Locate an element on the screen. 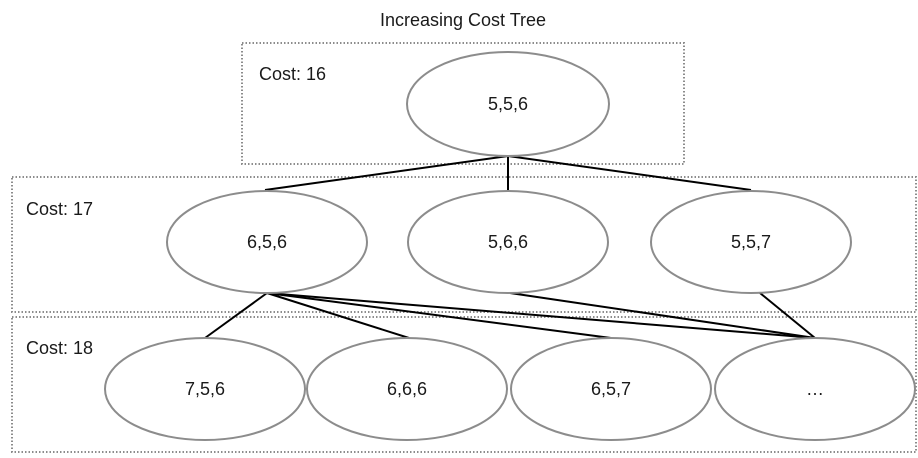  node-label: 6,5,7 is located at coordinates (611, 389).